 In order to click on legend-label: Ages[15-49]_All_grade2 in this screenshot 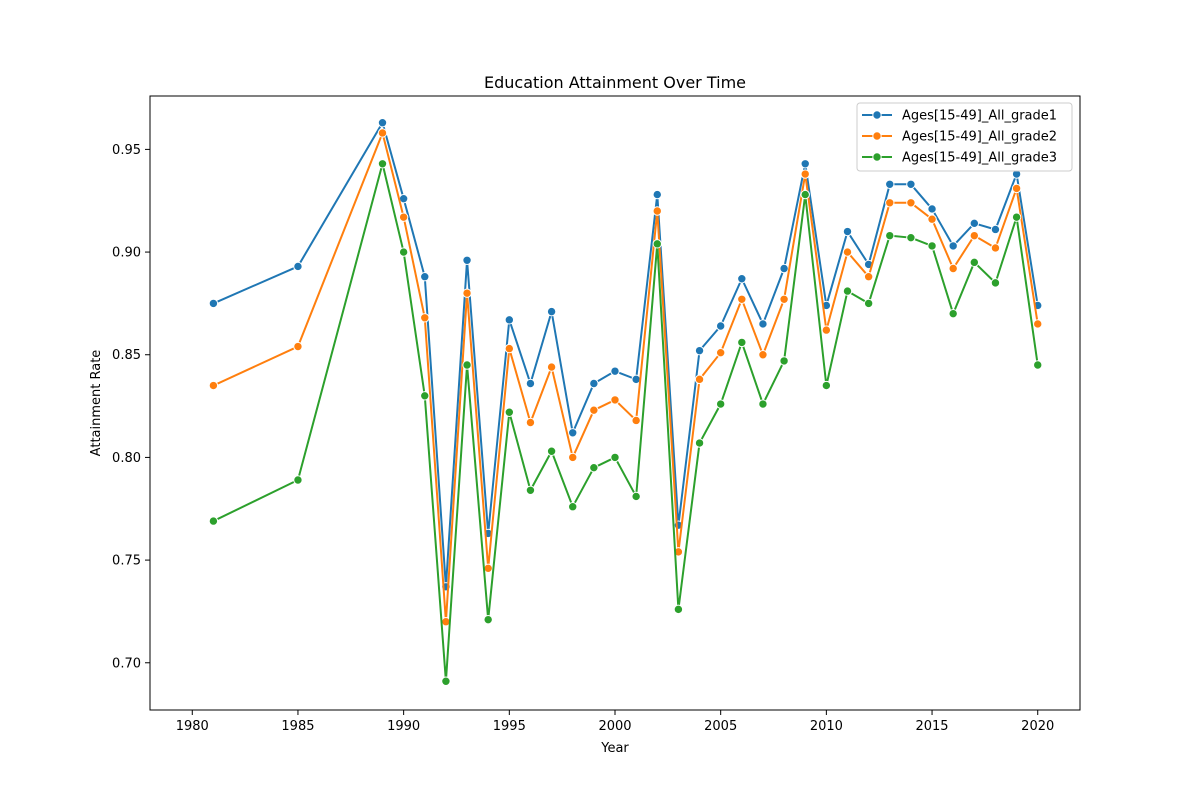, I will do `click(979, 137)`.